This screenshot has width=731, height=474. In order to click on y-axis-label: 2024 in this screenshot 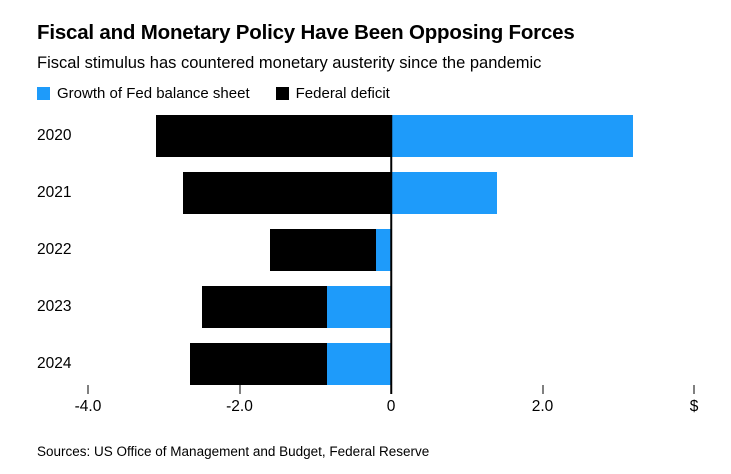, I will do `click(54, 363)`.